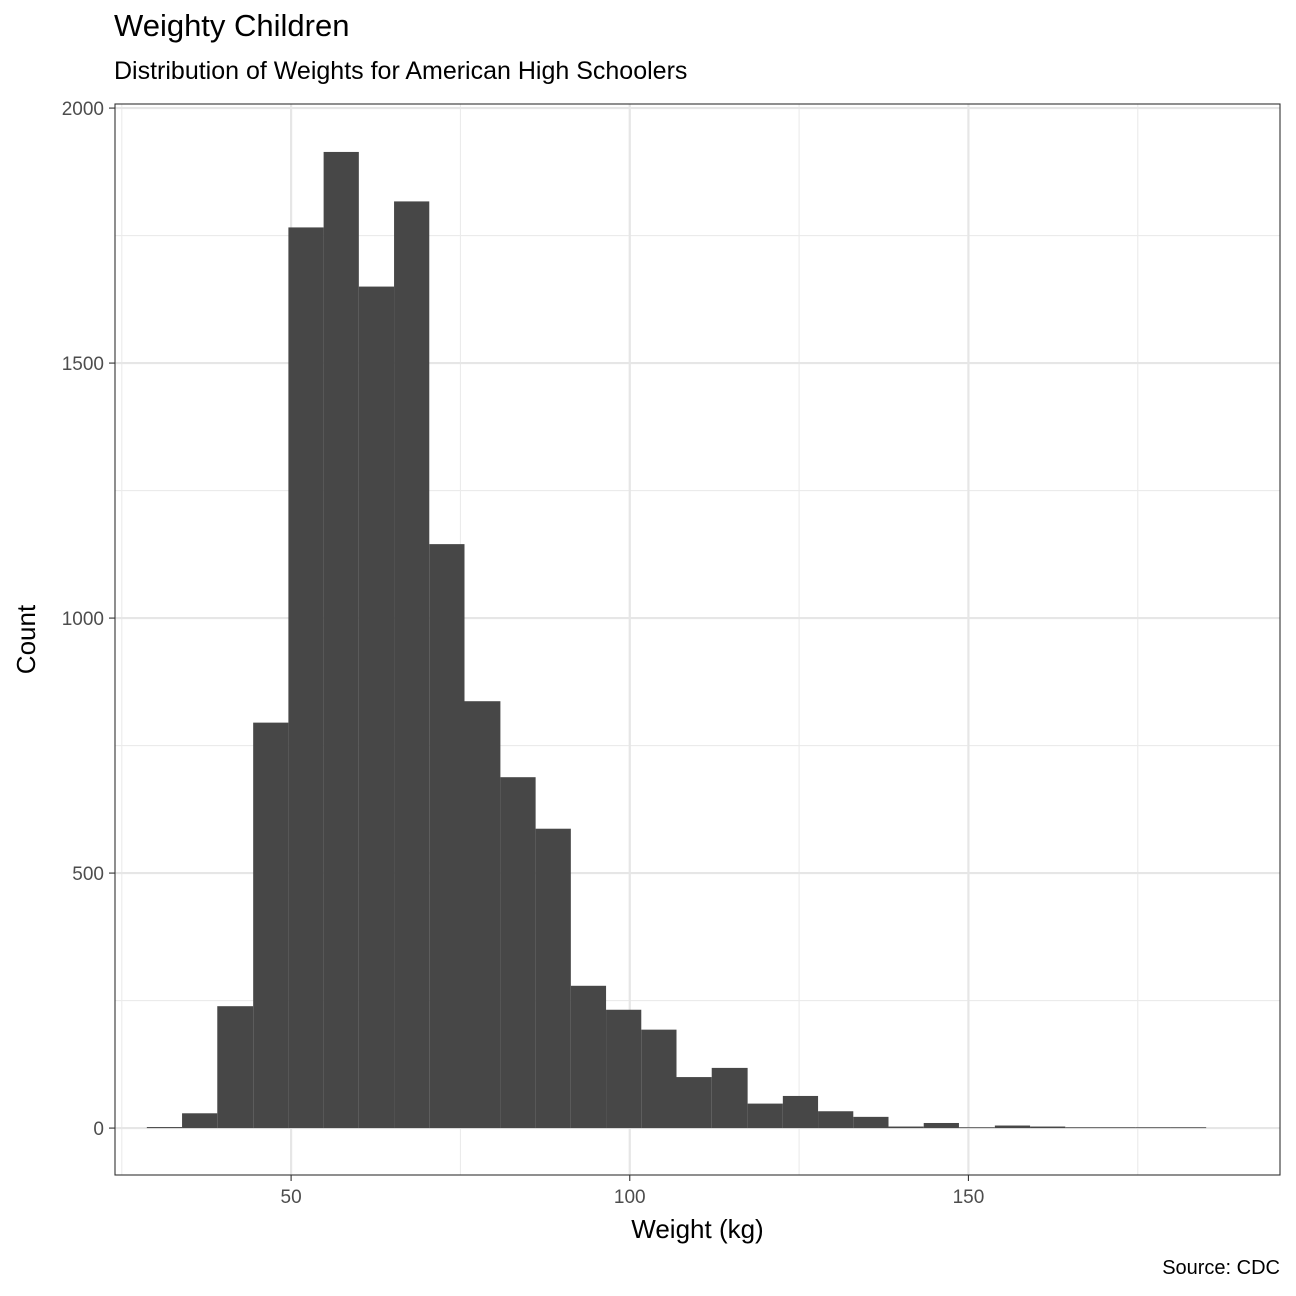  What do you see at coordinates (83, 364) in the screenshot?
I see `y-tick-label: 1500` at bounding box center [83, 364].